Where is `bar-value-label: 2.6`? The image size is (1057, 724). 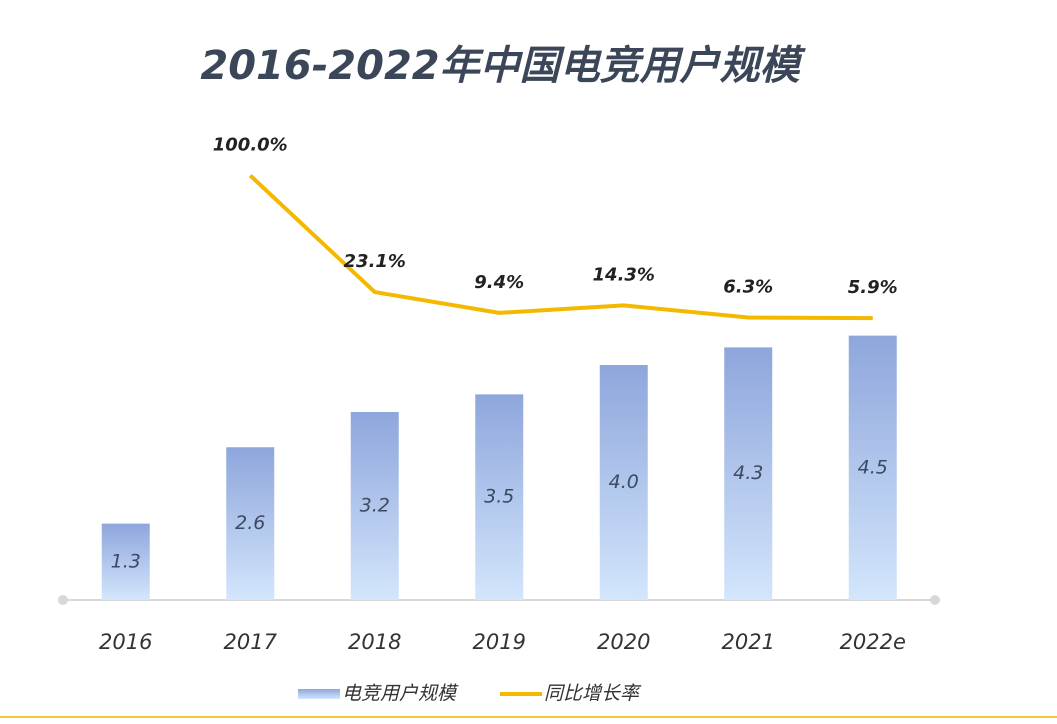 bar-value-label: 2.6 is located at coordinates (250, 523).